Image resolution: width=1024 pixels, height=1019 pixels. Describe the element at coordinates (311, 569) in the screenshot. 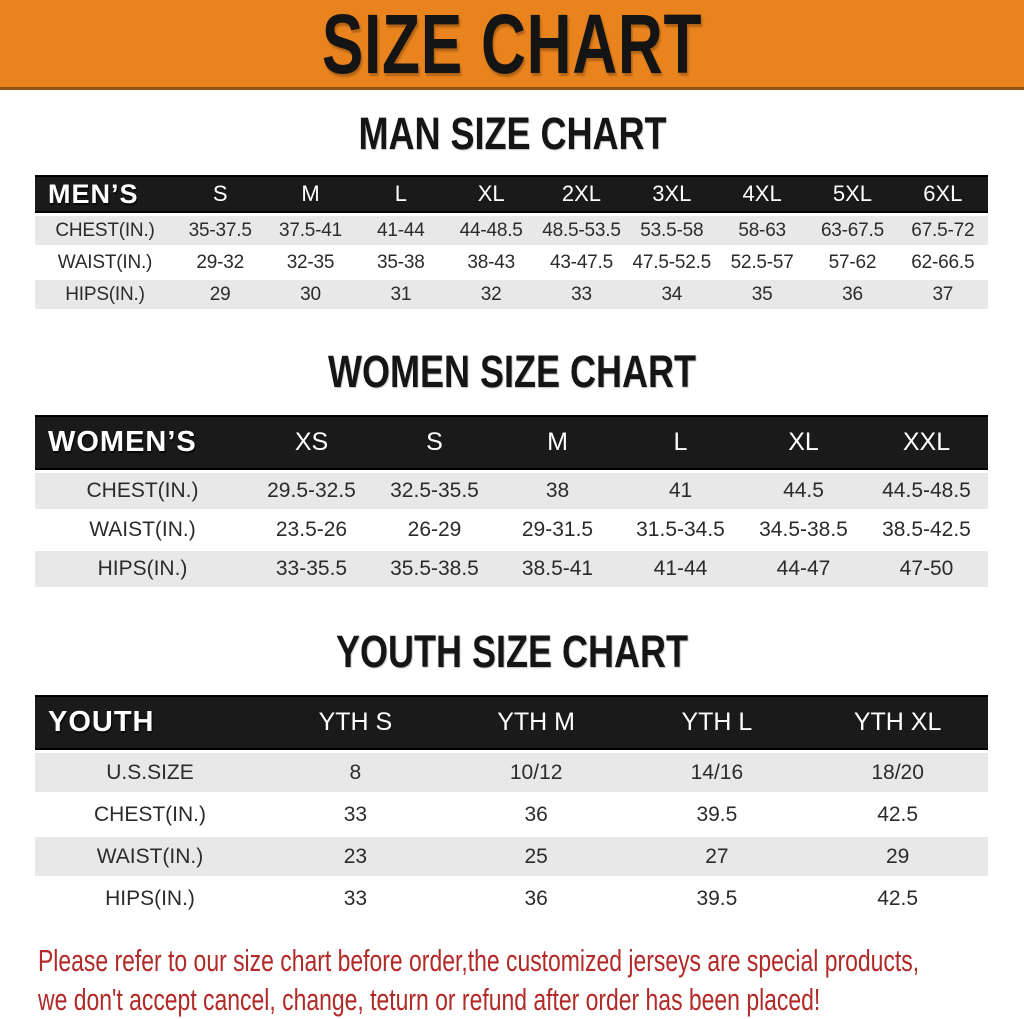

I see `size-cell: 33-35.5` at that location.